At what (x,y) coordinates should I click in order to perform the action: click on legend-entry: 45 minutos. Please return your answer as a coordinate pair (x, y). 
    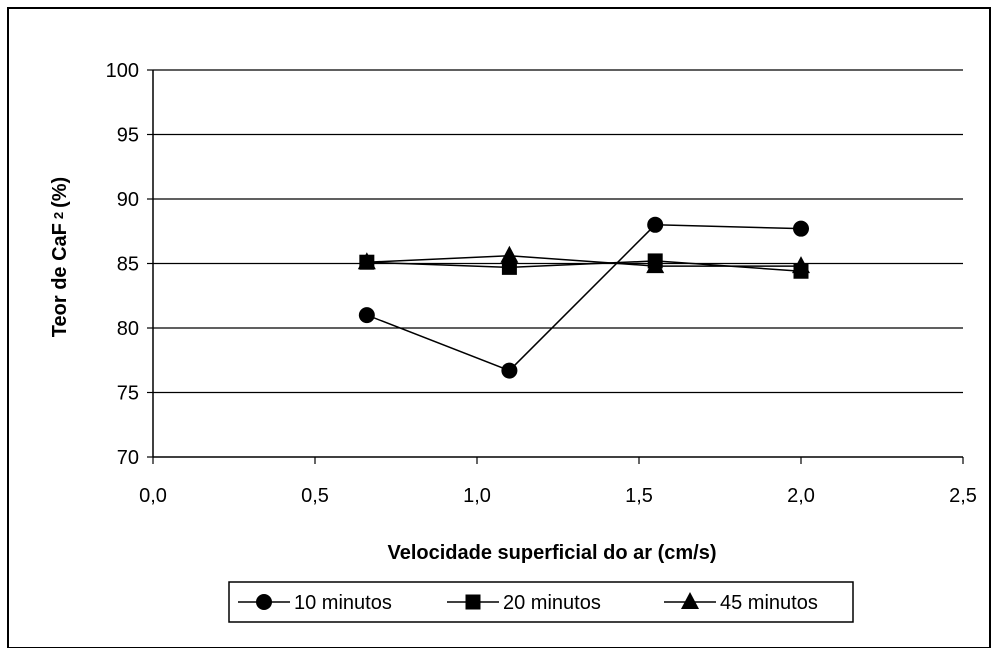
    Looking at the image, I should click on (741, 603).